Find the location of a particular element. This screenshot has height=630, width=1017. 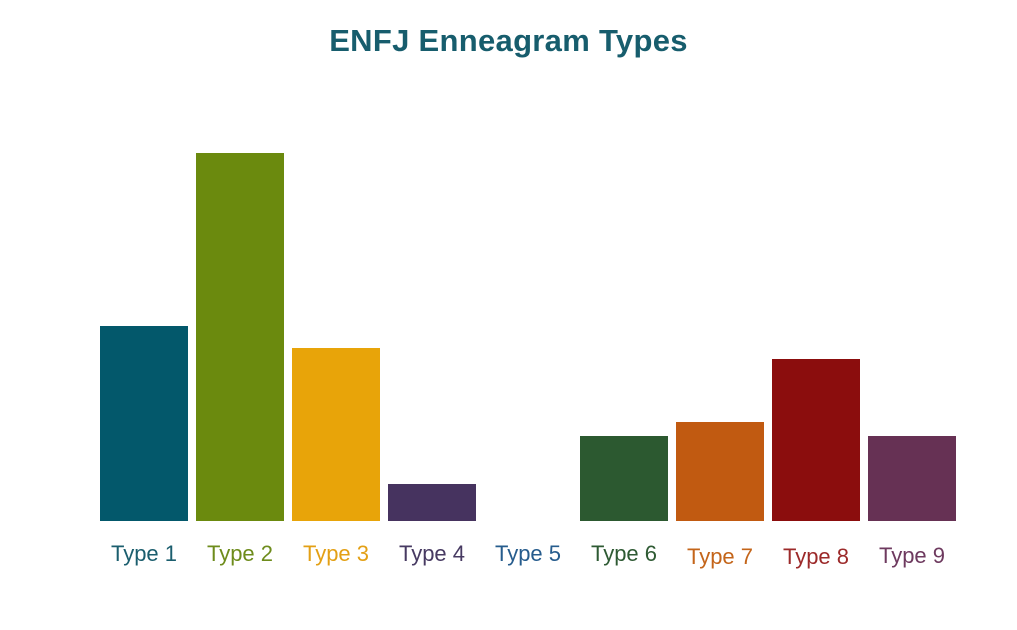

x-label-type-5: Type 5 is located at coordinates (528, 553).